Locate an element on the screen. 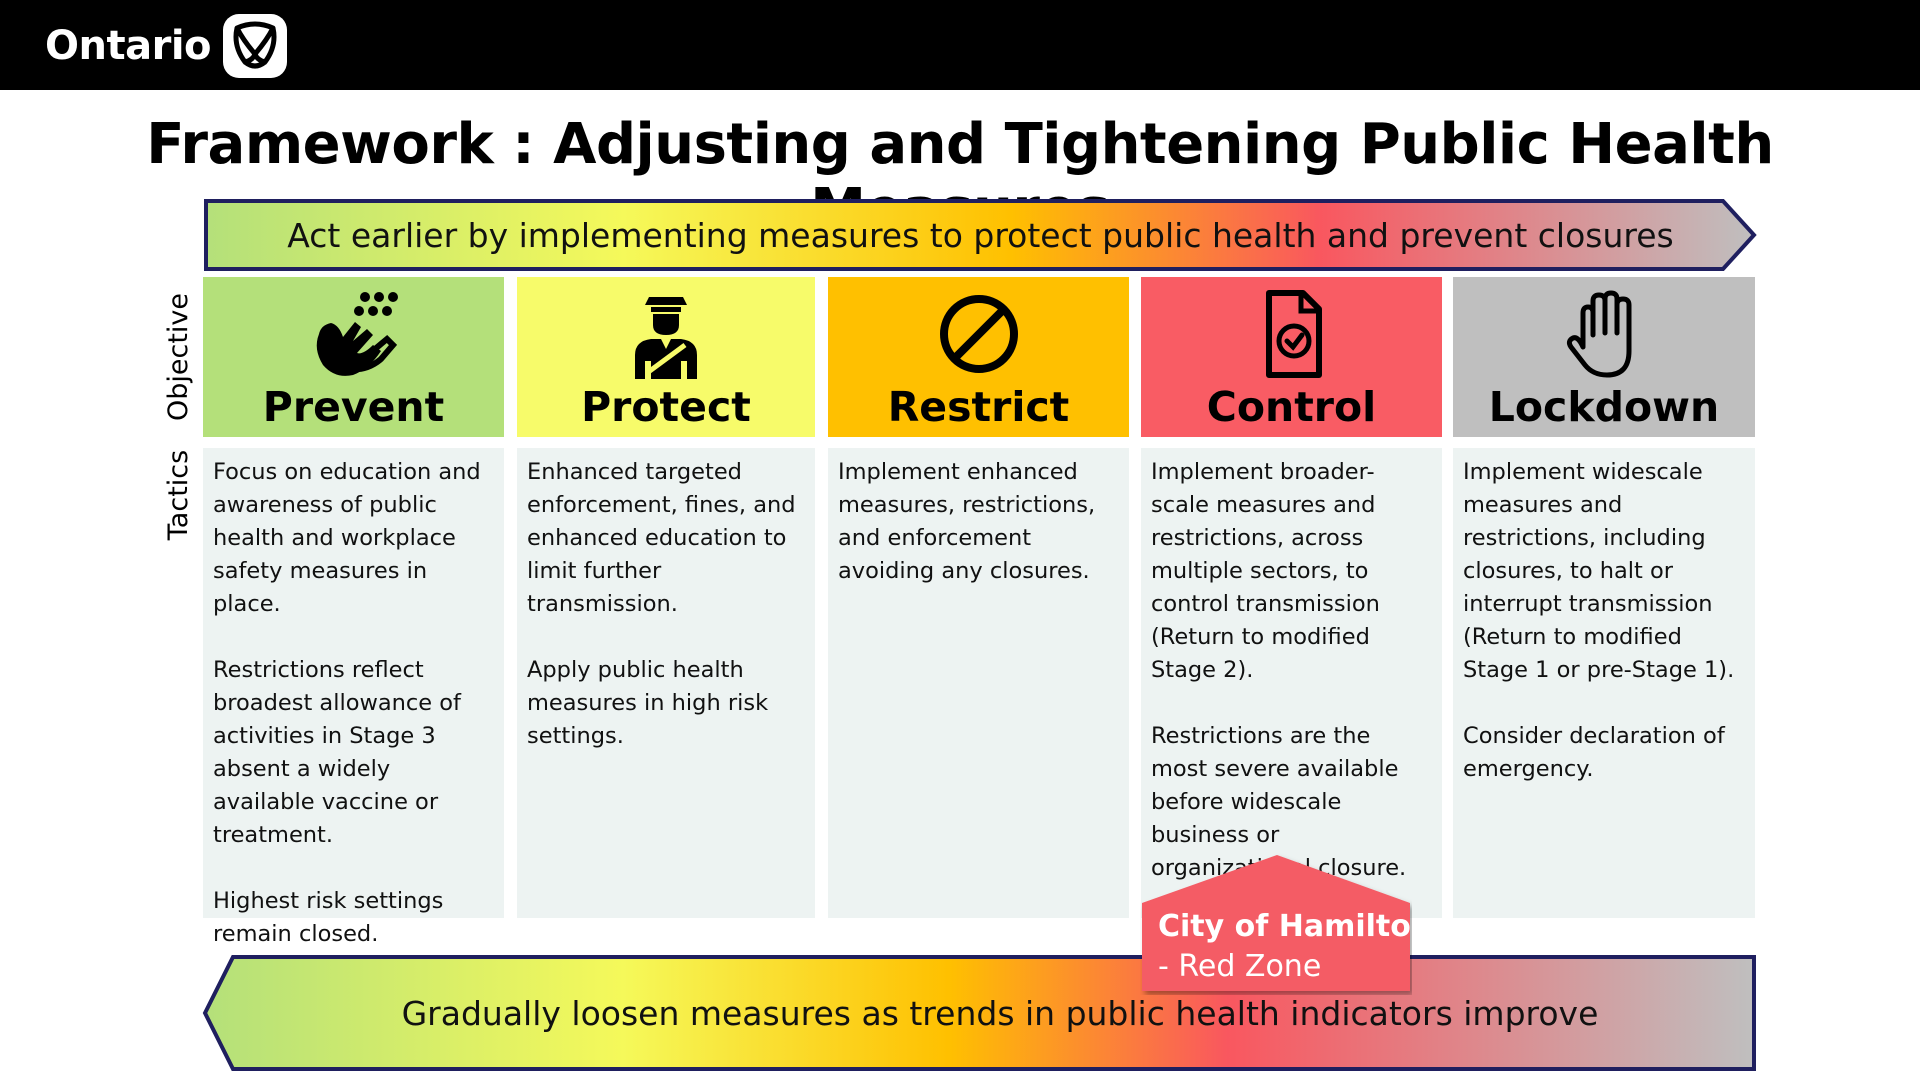 This screenshot has width=1920, height=1080. police-officer-icon is located at coordinates (666, 338).